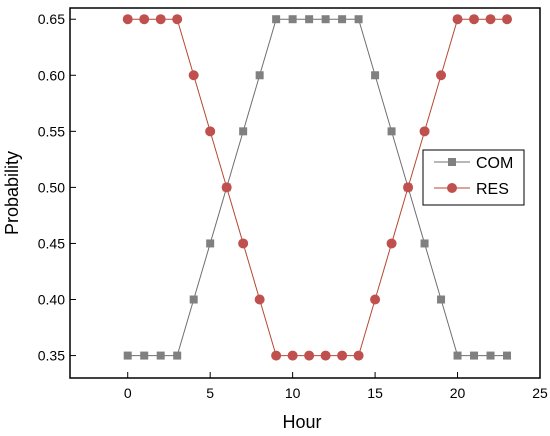  Describe the element at coordinates (540, 393) in the screenshot. I see `x-tick-label: 25` at that location.